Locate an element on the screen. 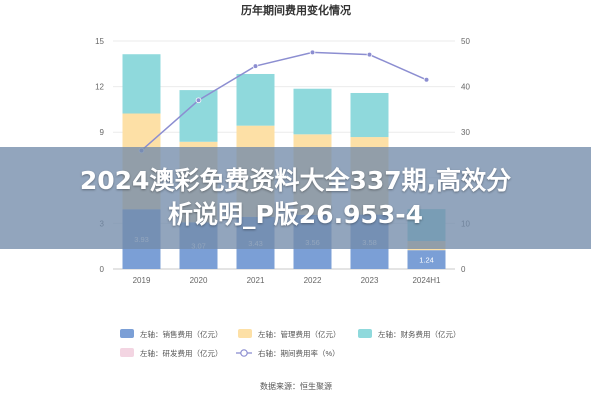 The height and width of the screenshot is (400, 591). x-tick-label: 2022 is located at coordinates (313, 280).